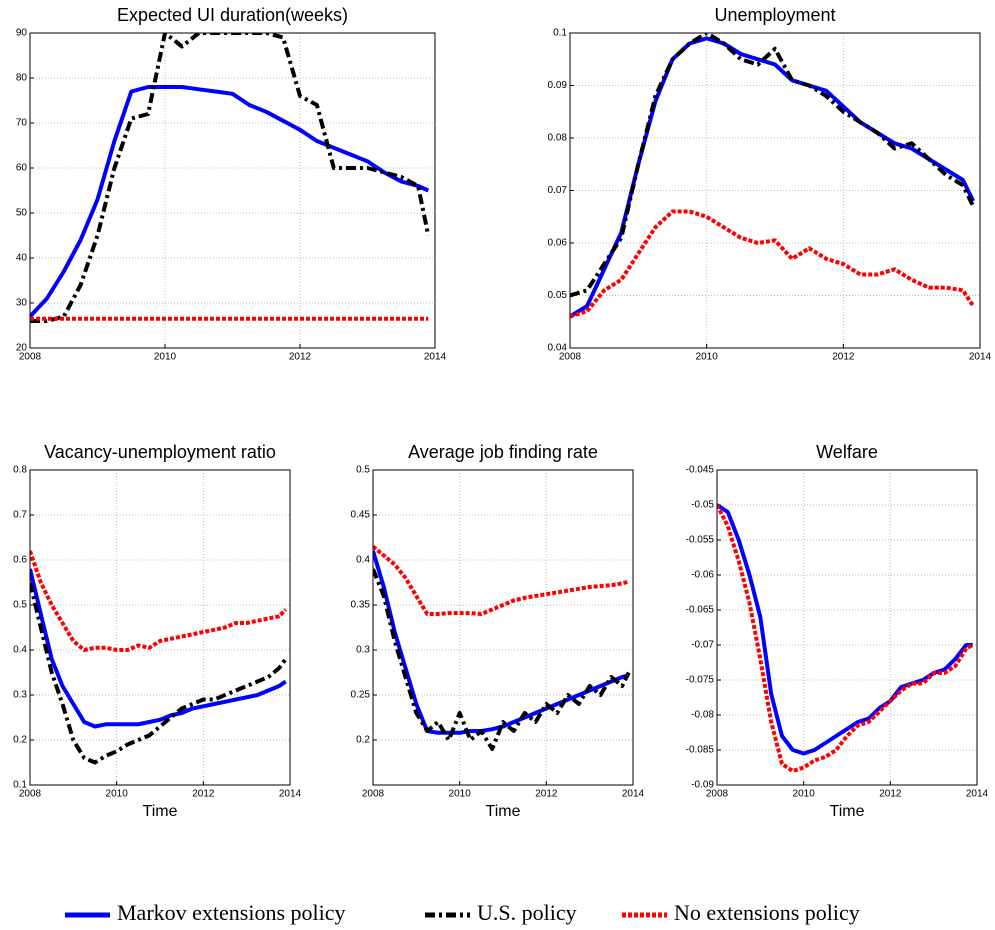  What do you see at coordinates (558, 85) in the screenshot?
I see `y-tick-label: 0.09` at bounding box center [558, 85].